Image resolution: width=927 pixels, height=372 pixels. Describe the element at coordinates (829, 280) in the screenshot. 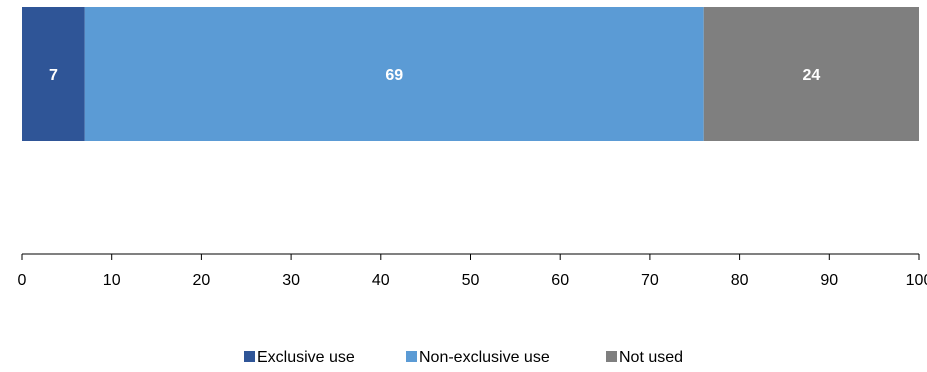

I see `x-tick-label: 90` at that location.